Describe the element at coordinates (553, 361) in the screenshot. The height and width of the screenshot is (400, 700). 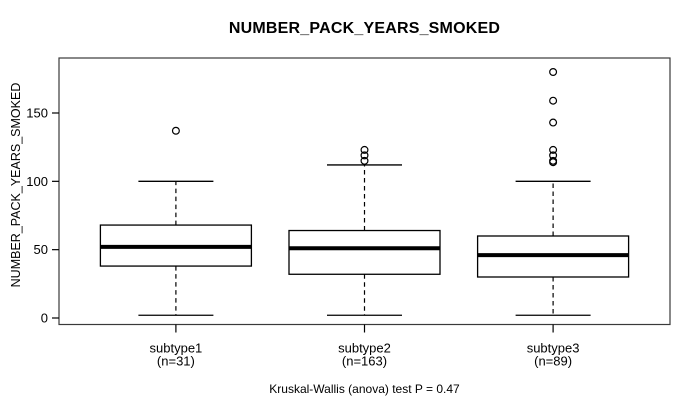
I see `x-count-label: (n=89)` at that location.